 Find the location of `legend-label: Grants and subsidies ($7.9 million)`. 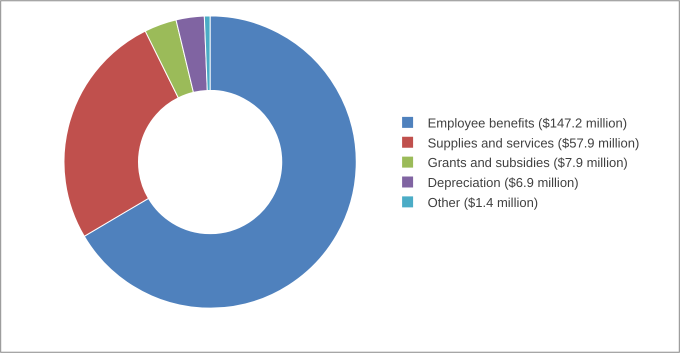

legend-label: Grants and subsidies ($7.9 million) is located at coordinates (528, 162).